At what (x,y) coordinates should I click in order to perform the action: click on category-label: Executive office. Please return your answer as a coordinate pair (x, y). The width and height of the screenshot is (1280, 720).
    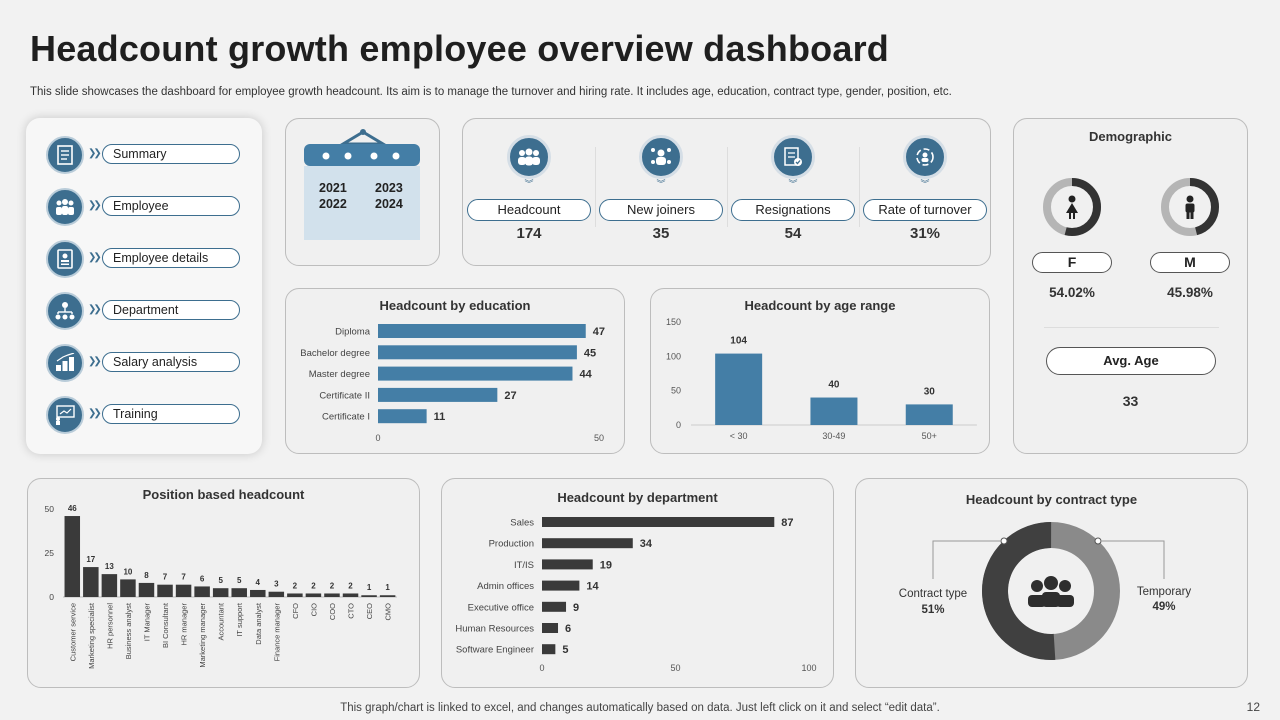
    Looking at the image, I should click on (501, 607).